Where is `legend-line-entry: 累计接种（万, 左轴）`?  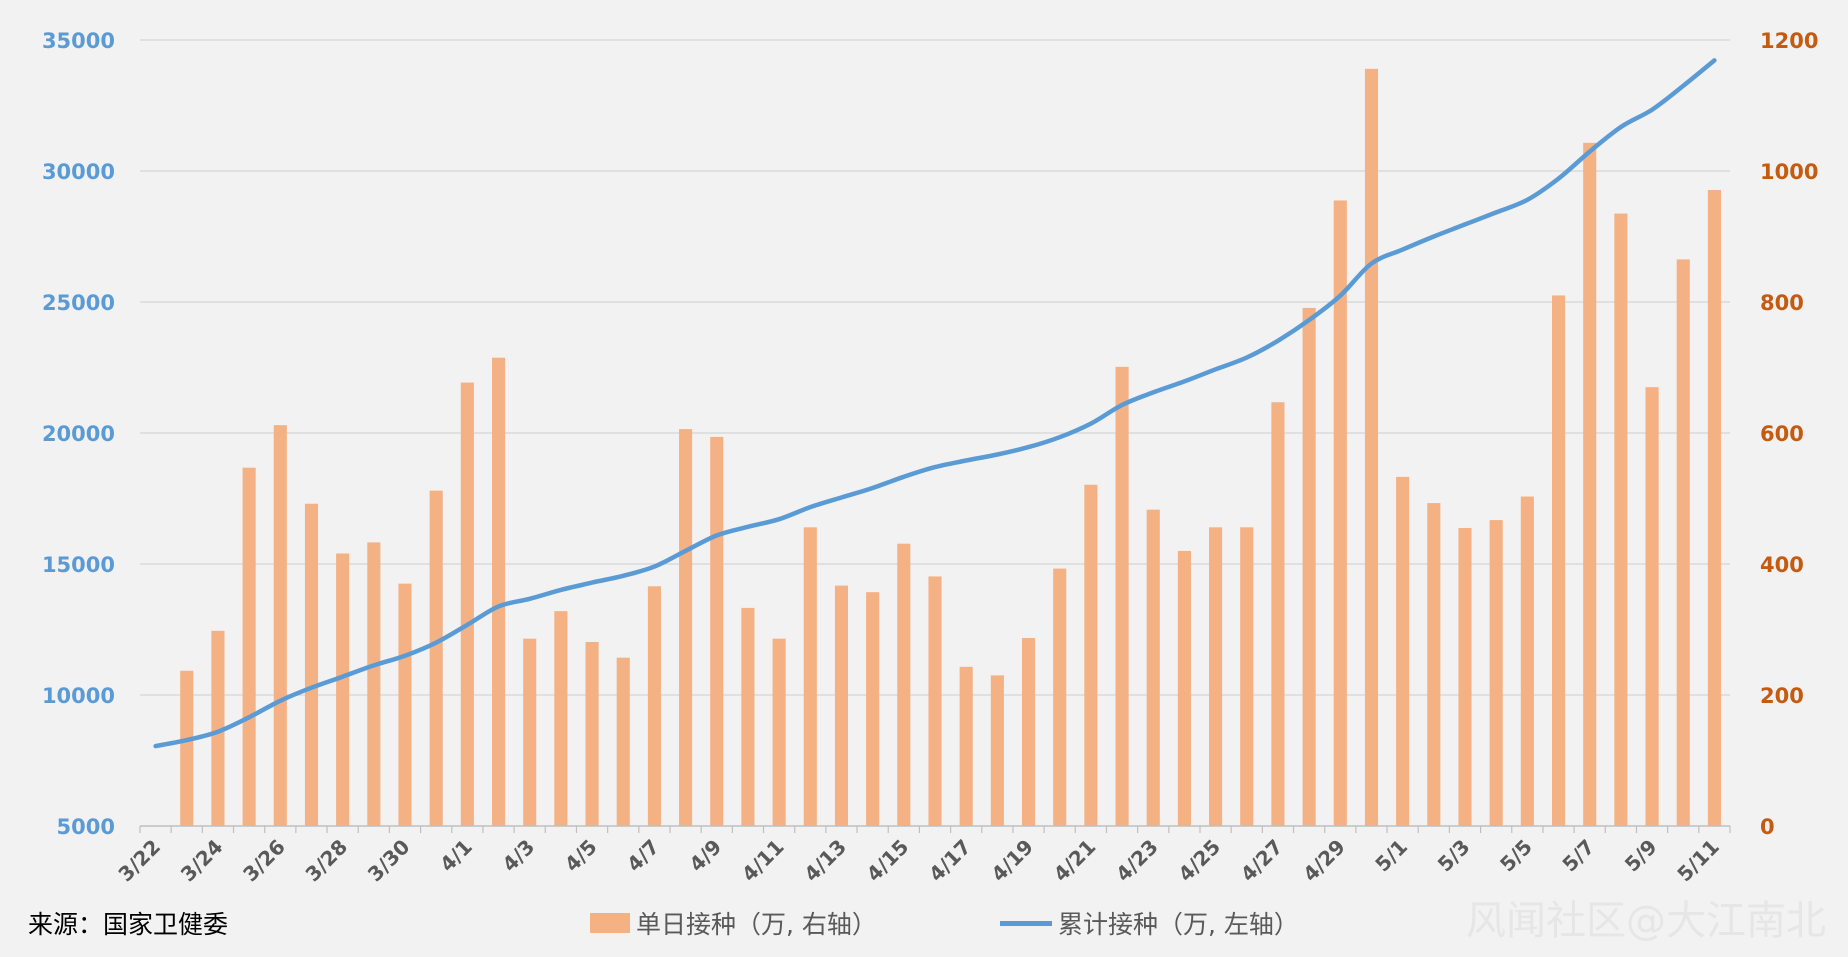 legend-line-entry: 累计接种（万, 左轴） is located at coordinates (1149, 923).